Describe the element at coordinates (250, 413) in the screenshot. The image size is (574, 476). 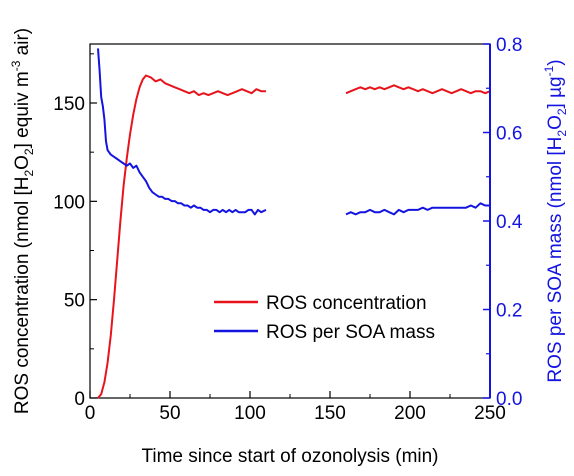
I see `x-tick-label: 100` at that location.